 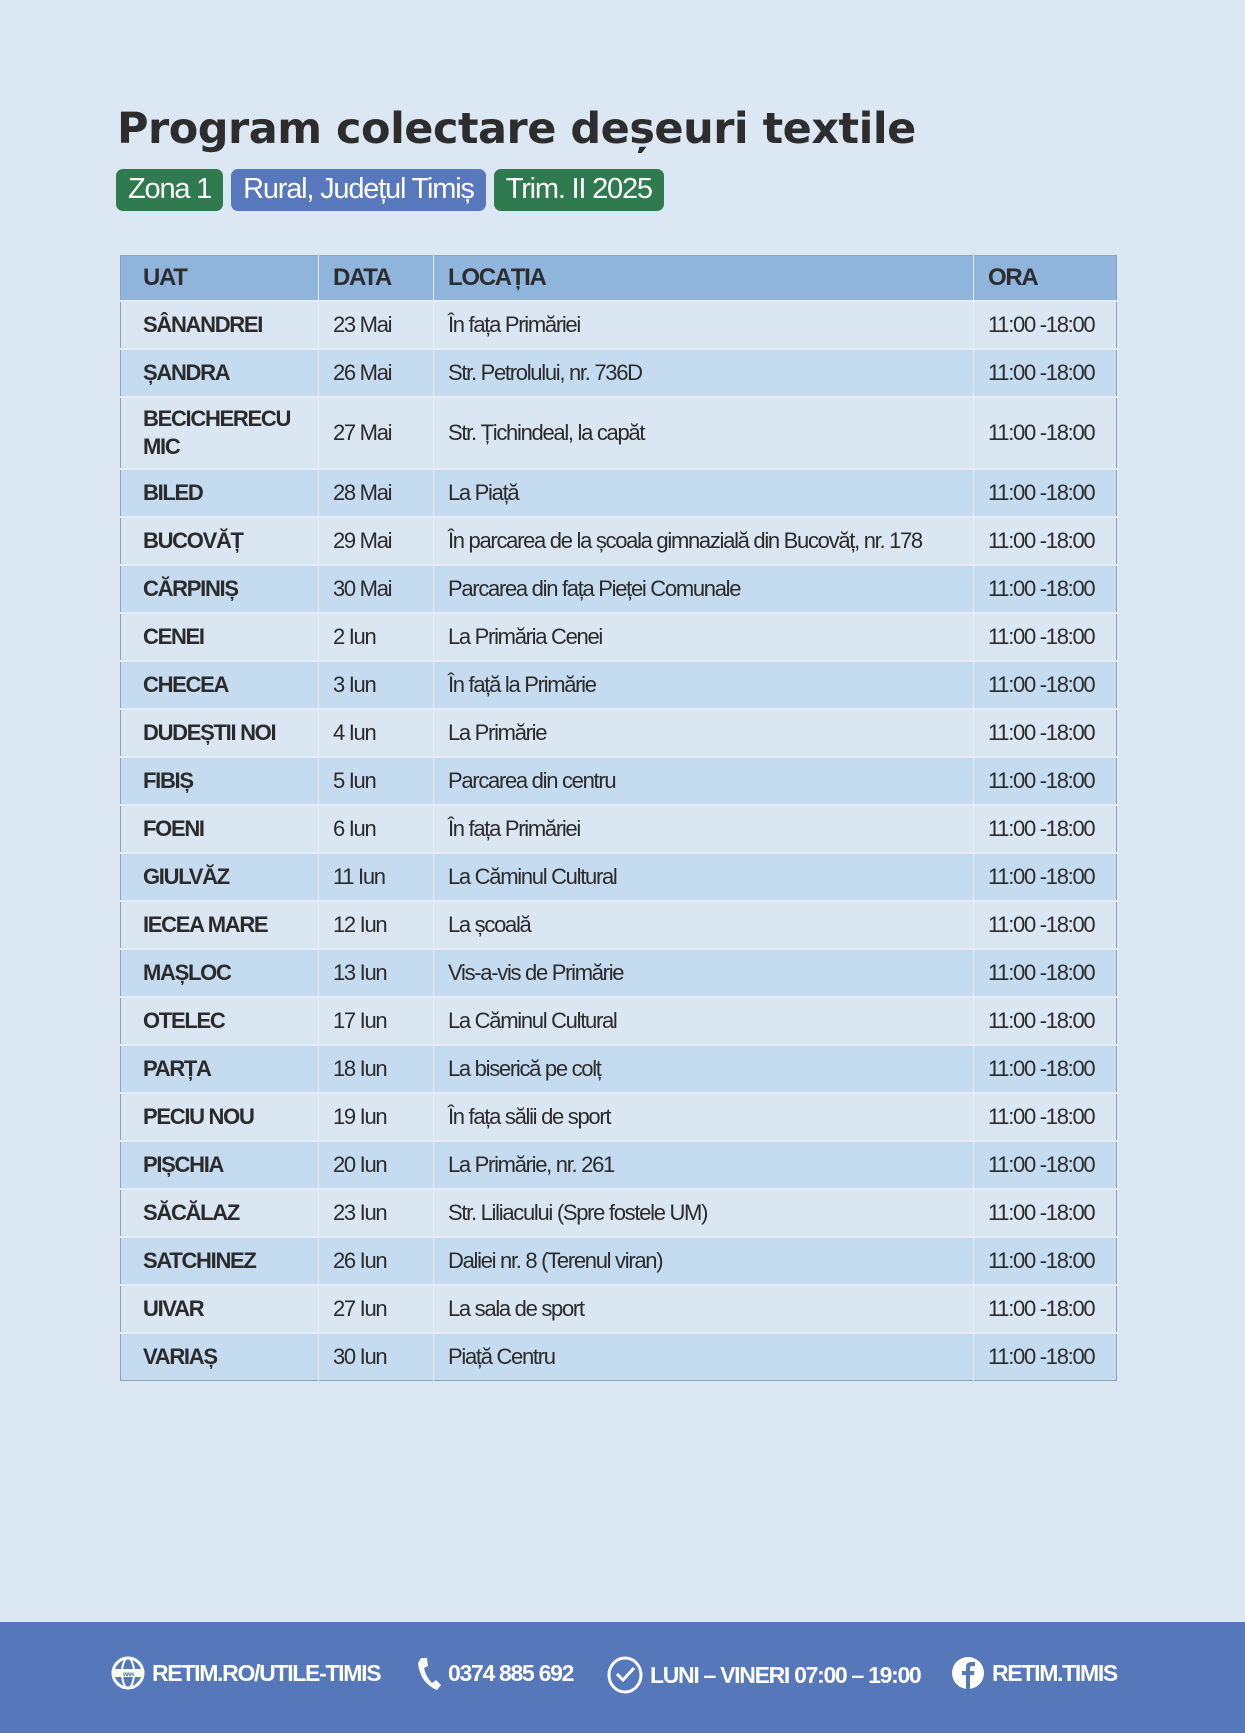 I want to click on table-header-row: UAT DATA LOCAȚIA ORA, so click(x=618, y=278).